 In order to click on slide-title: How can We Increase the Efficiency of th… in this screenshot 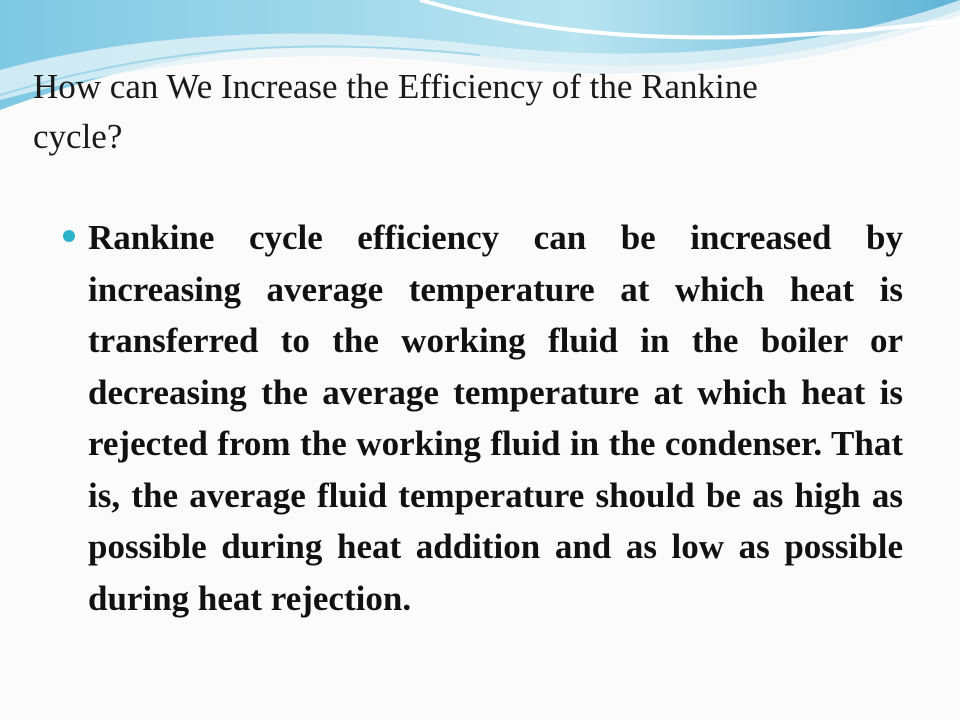, I will do `click(395, 111)`.